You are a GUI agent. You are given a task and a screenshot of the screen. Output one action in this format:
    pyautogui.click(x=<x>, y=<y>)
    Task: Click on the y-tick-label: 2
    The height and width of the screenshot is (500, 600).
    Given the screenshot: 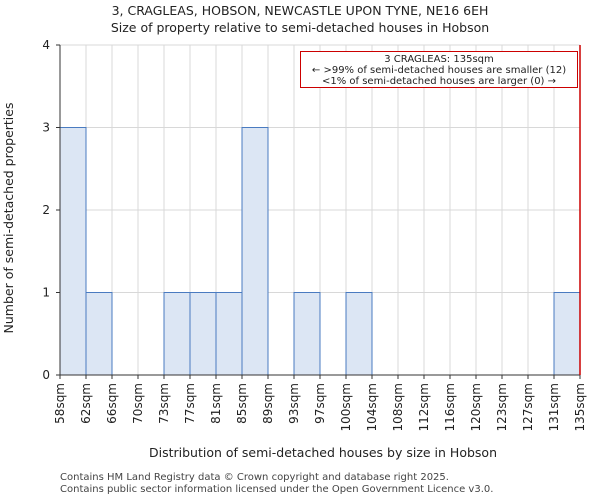 What is the action you would take?
    pyautogui.click(x=46, y=210)
    